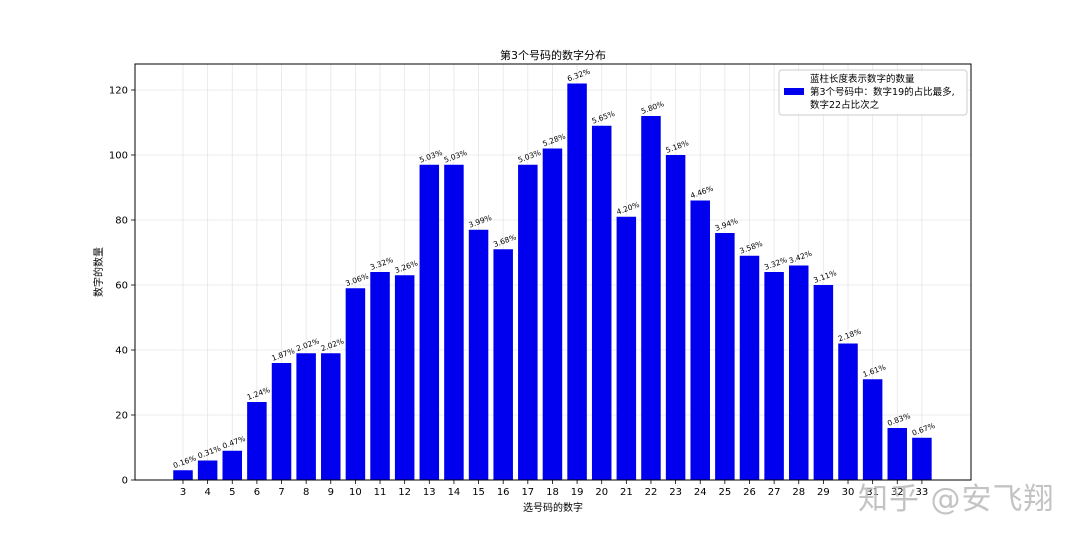 This screenshot has width=1080, height=543. I want to click on x-tick-label: 25, so click(724, 492).